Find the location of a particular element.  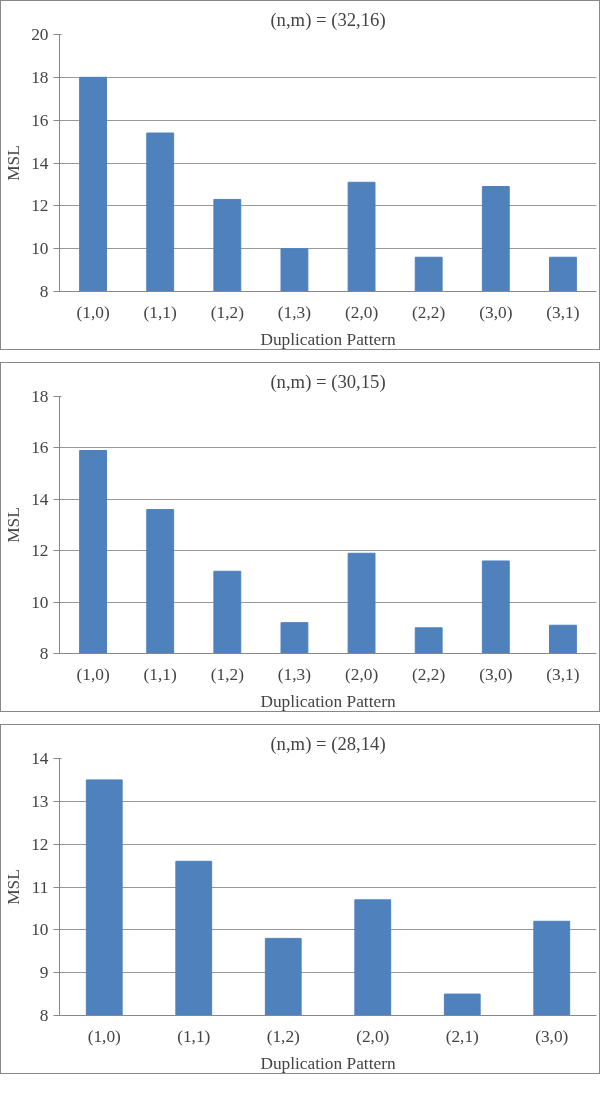

chart-title: (n,m) = (30,15) is located at coordinates (328, 381).